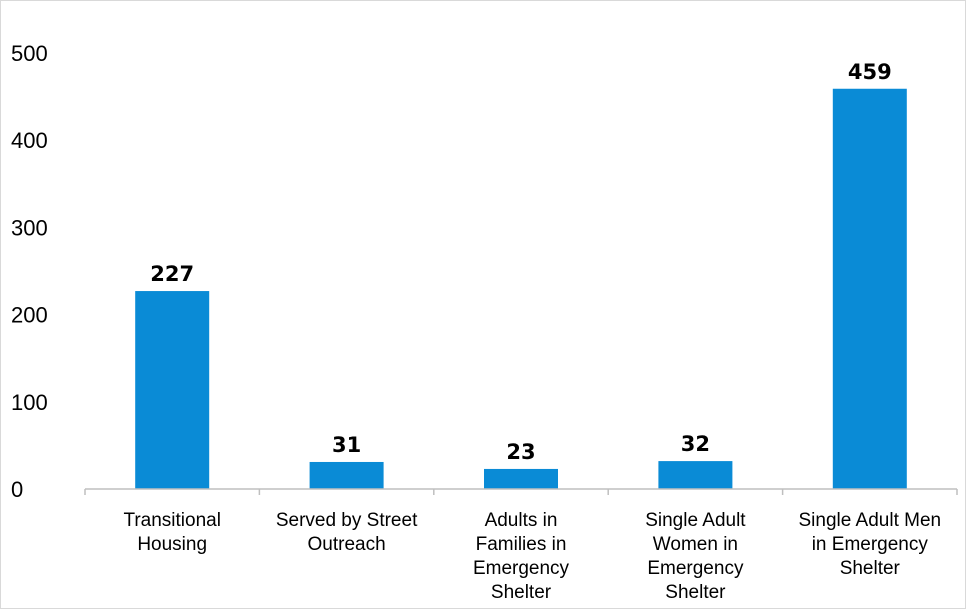 This screenshot has width=968, height=611. What do you see at coordinates (17, 489) in the screenshot?
I see `y-tick-label: 0` at bounding box center [17, 489].